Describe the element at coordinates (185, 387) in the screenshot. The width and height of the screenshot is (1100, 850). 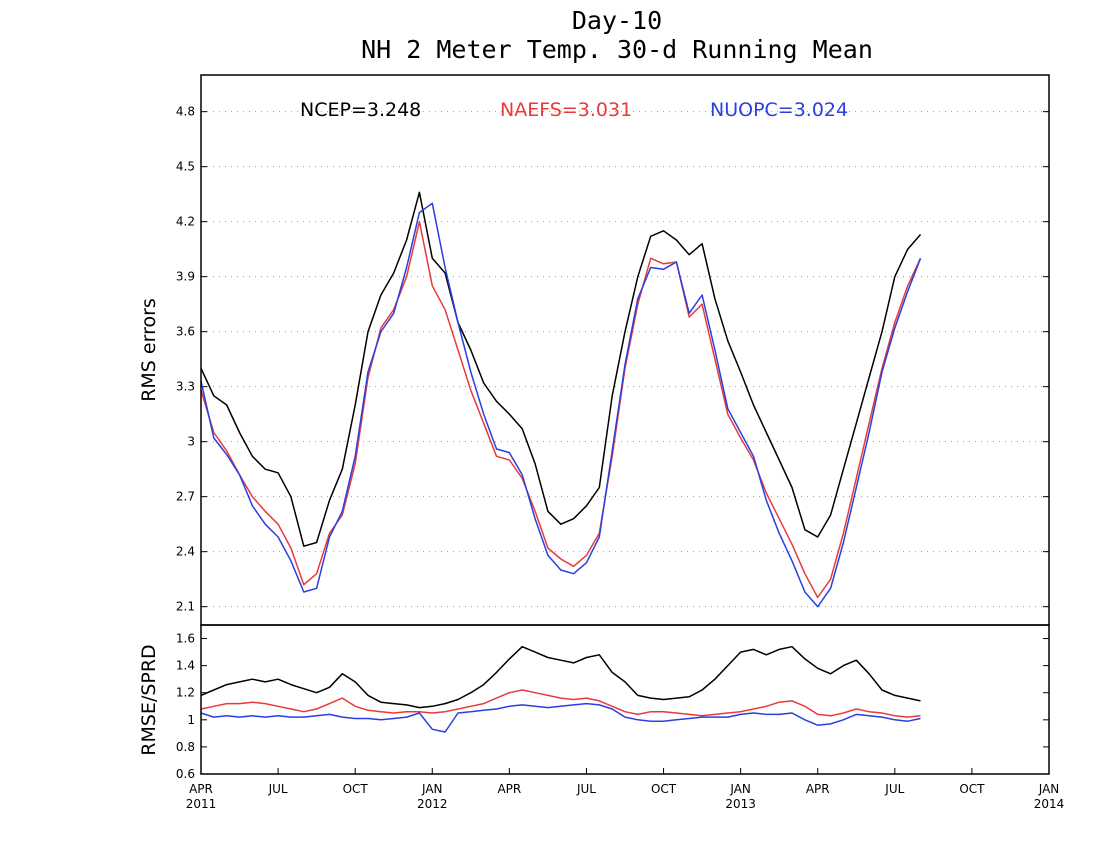
I see `y-tick-label: 3.3` at that location.